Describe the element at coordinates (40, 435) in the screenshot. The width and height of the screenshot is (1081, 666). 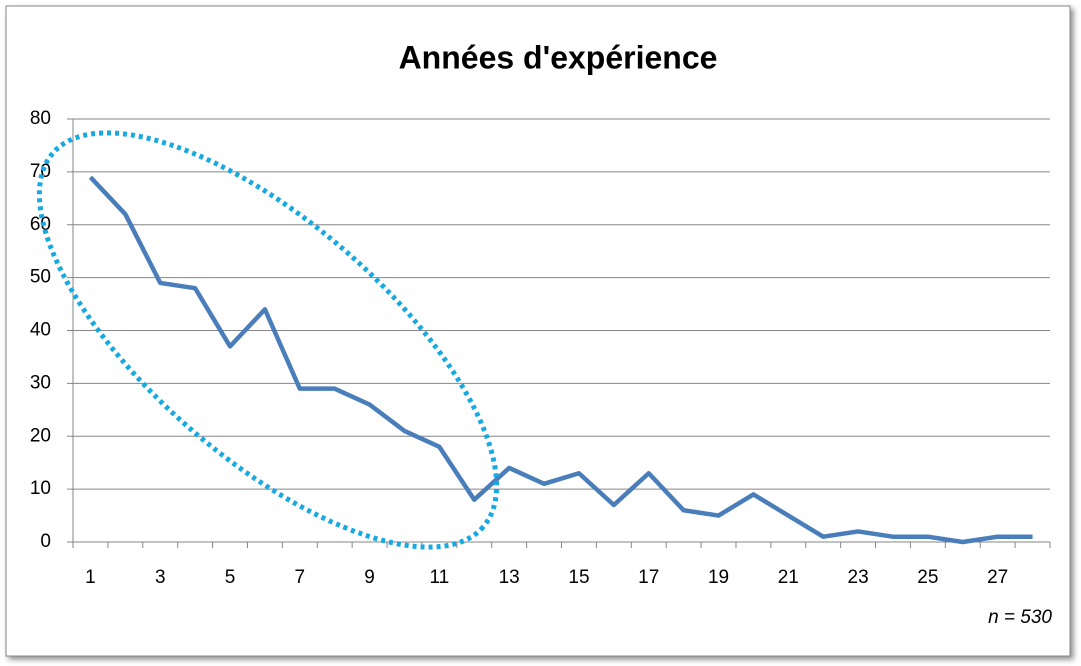
I see `y-tick-label: 20` at that location.